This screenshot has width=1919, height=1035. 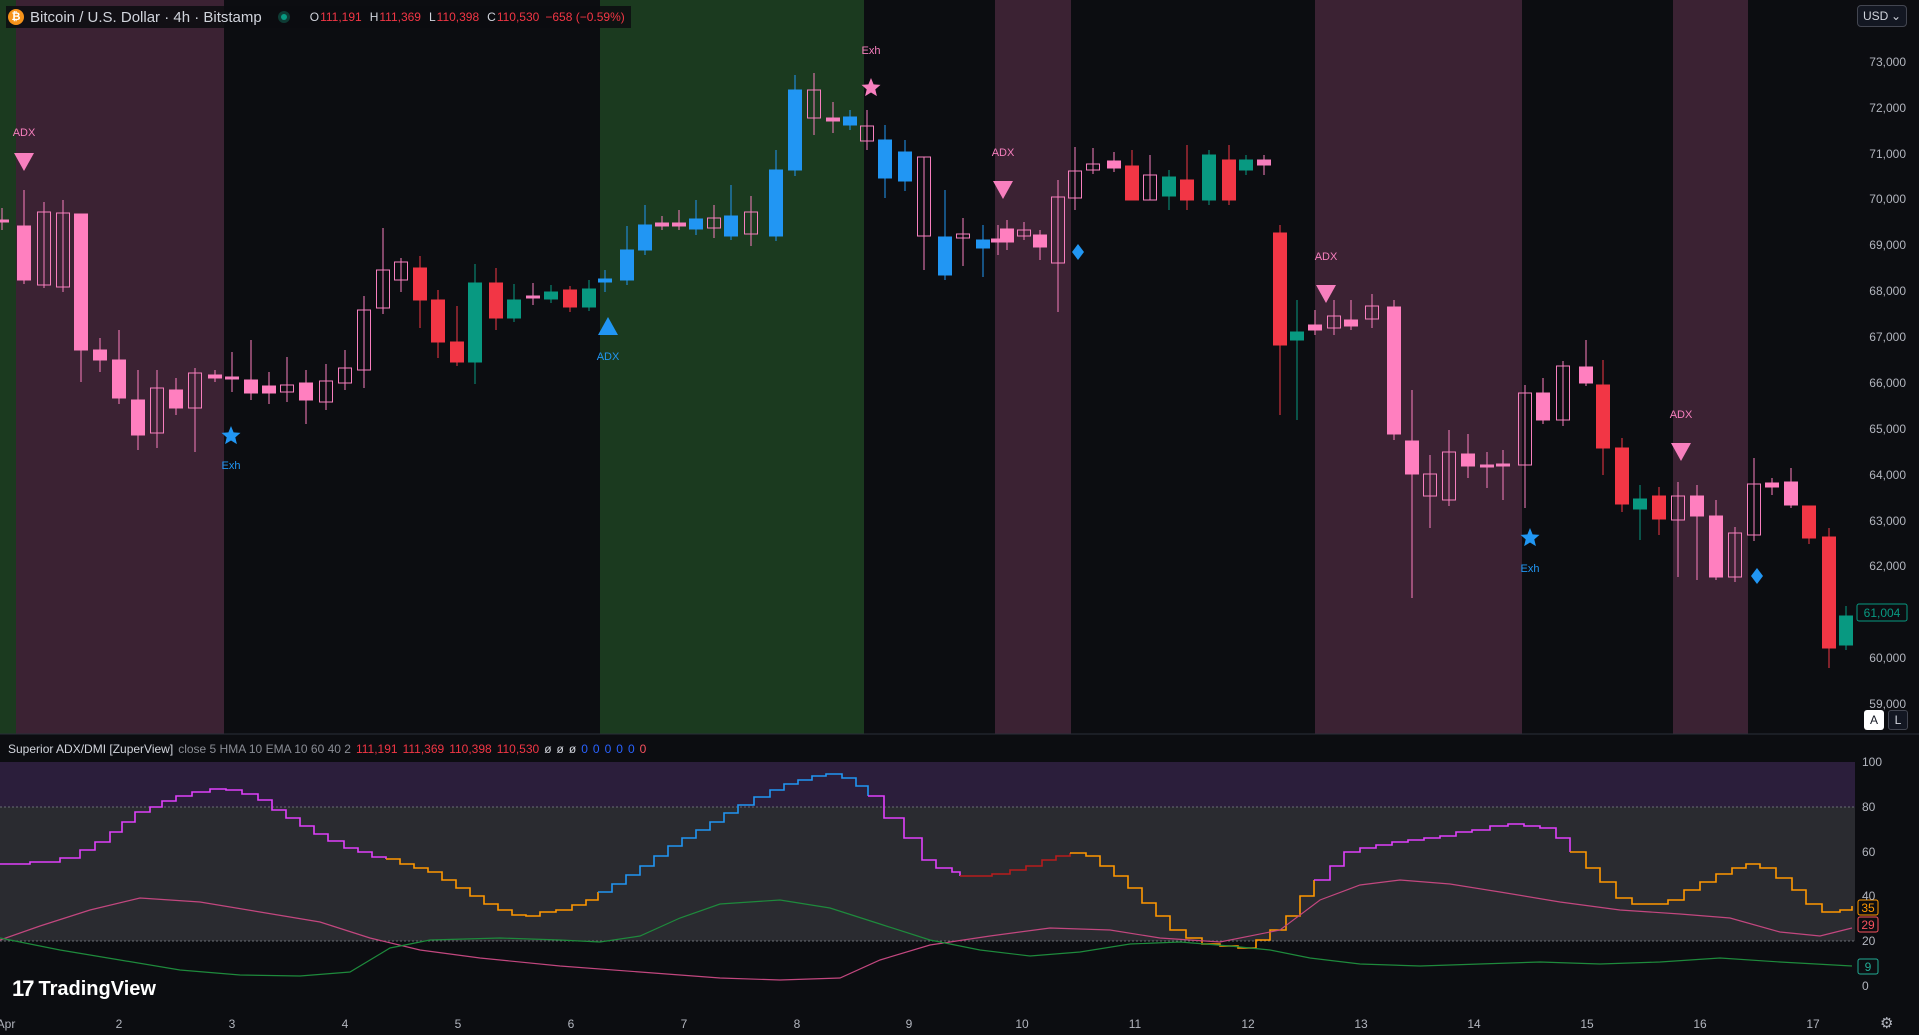 I want to click on price-axis-label: 66,000, so click(x=1887, y=383).